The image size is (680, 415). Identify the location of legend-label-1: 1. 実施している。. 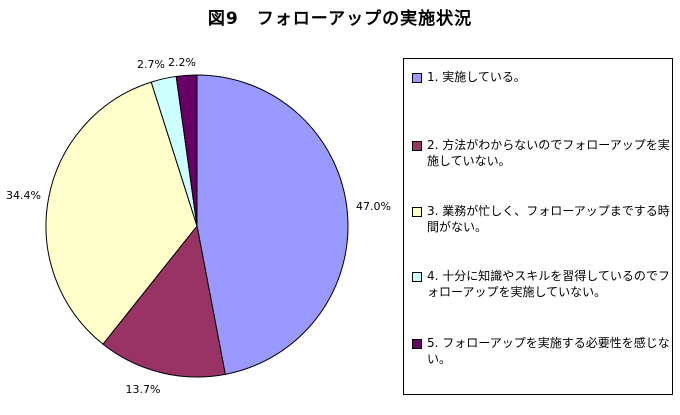
(476, 77).